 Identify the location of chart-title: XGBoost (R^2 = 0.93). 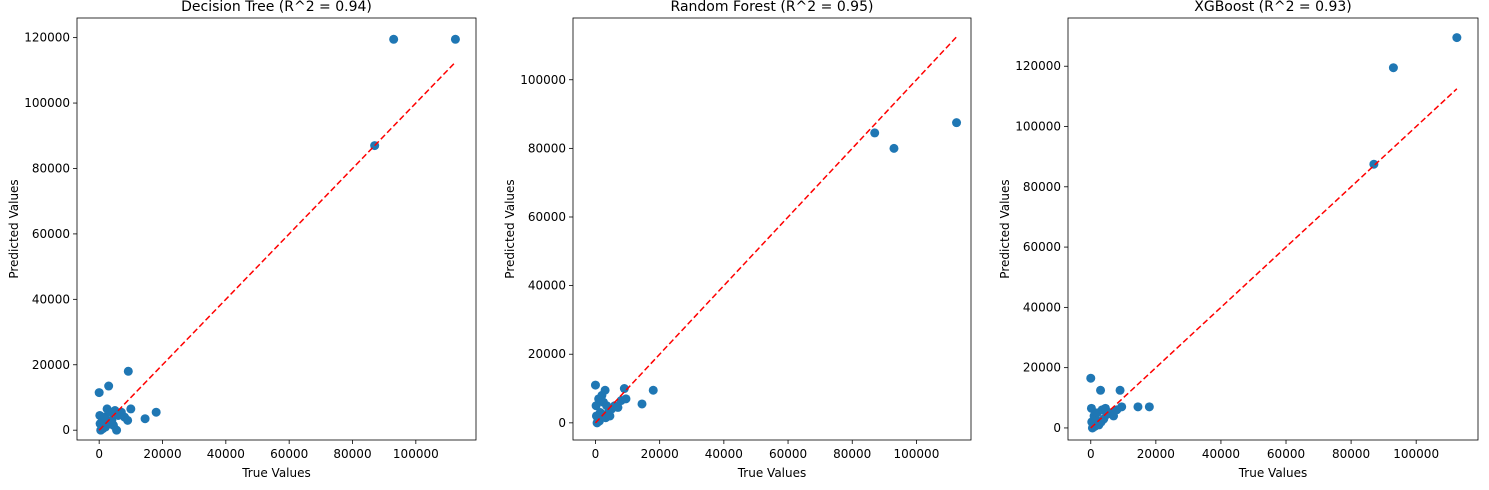
(1273, 7).